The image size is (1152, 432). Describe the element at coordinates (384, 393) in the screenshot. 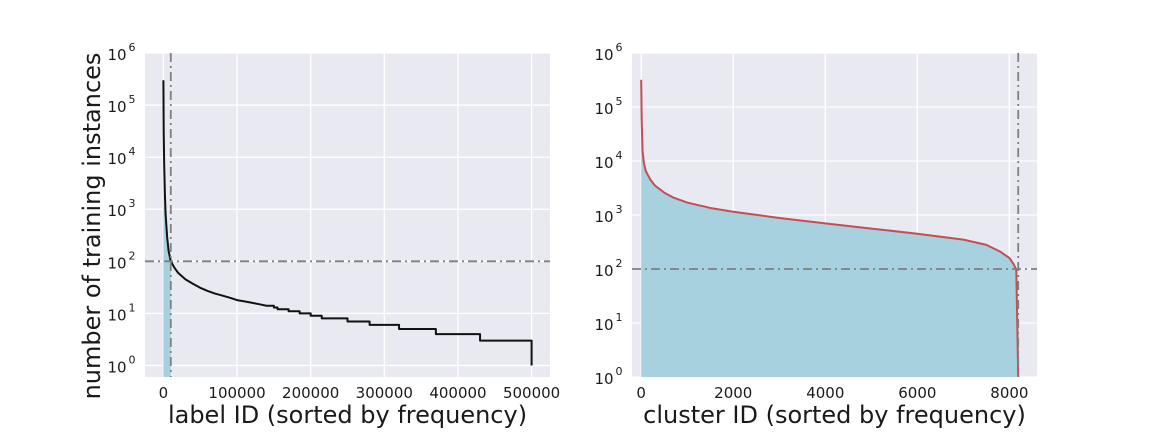

I see `x-tick-label: 300000` at that location.